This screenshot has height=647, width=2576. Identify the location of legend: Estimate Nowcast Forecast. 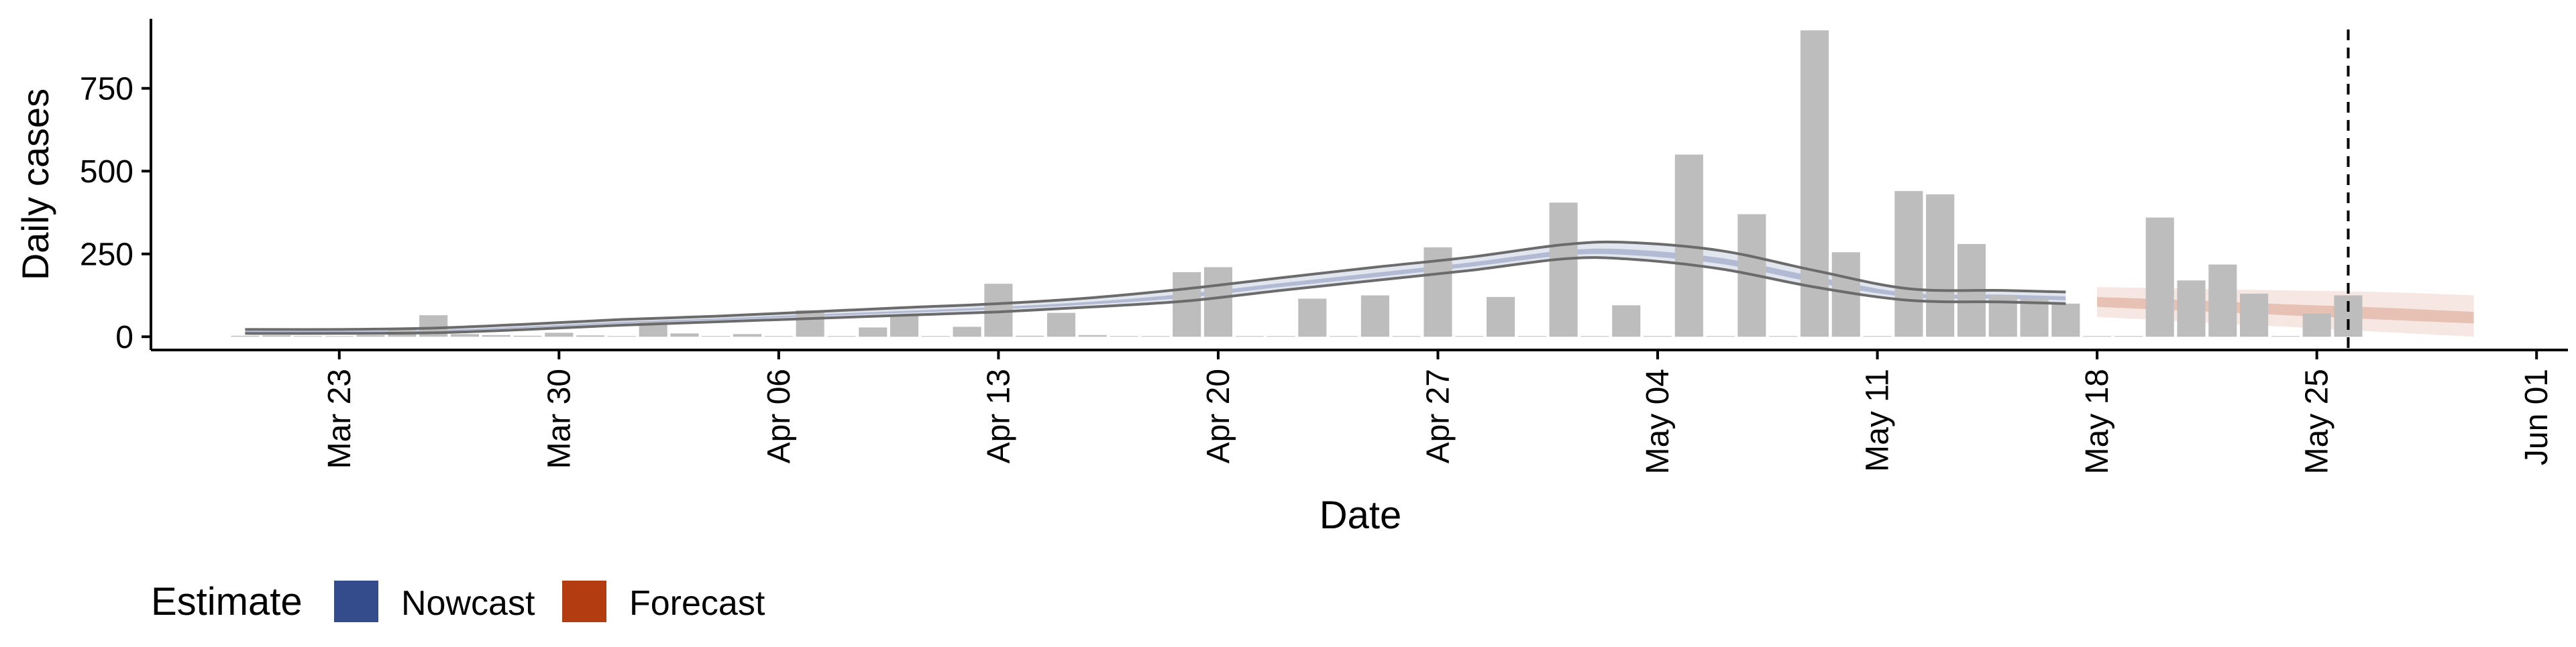
(458, 602).